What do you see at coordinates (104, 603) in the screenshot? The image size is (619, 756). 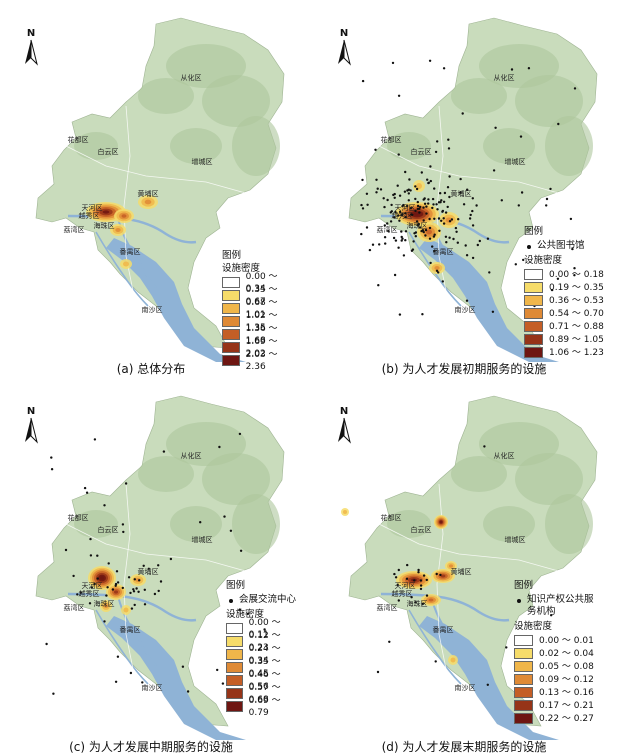 I see `district-label: 海珠区` at bounding box center [104, 603].